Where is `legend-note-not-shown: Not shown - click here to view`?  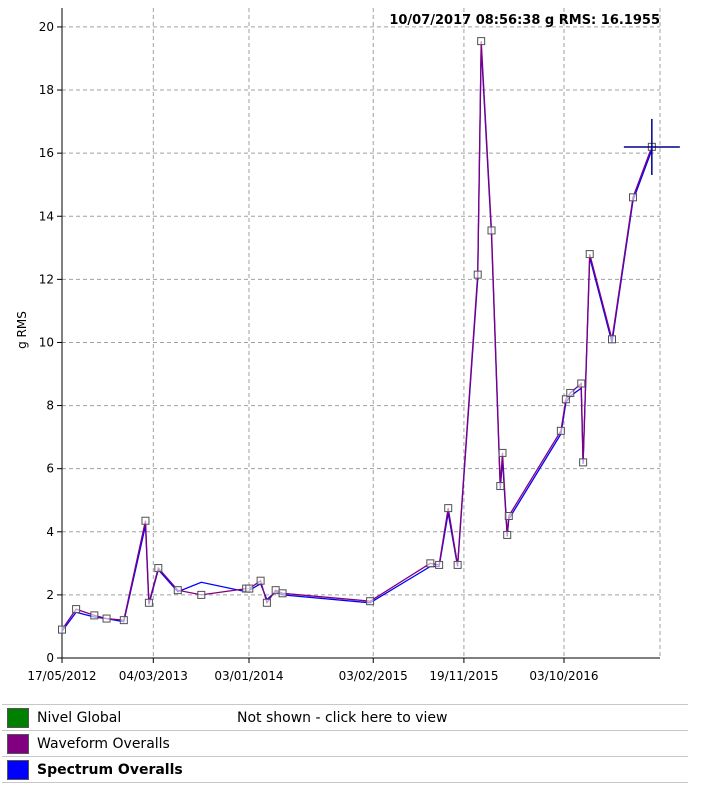 legend-note-not-shown: Not shown - click here to view is located at coordinates (342, 717).